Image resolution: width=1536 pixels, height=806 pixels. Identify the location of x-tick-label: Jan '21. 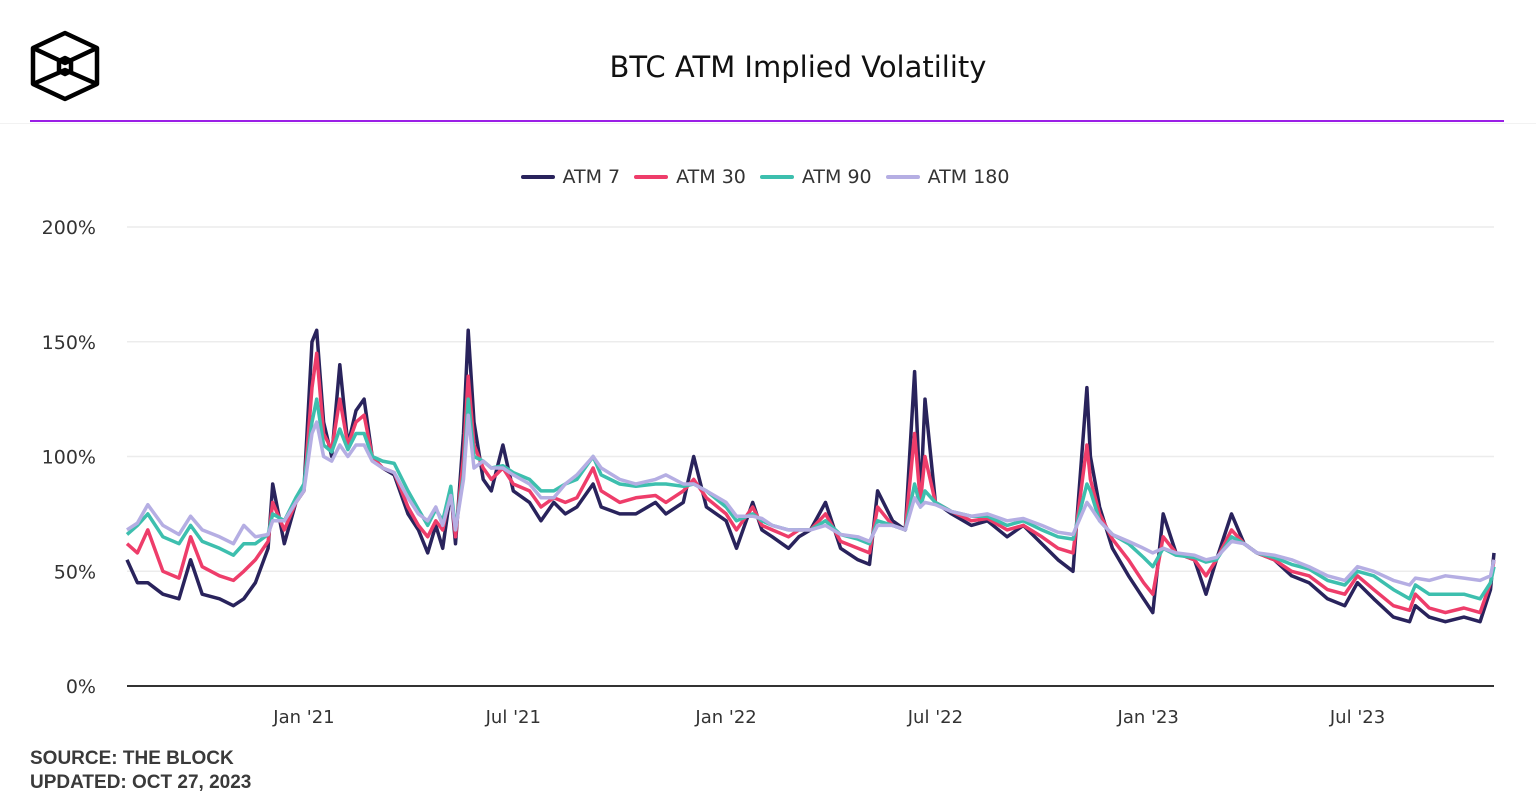
(303, 717).